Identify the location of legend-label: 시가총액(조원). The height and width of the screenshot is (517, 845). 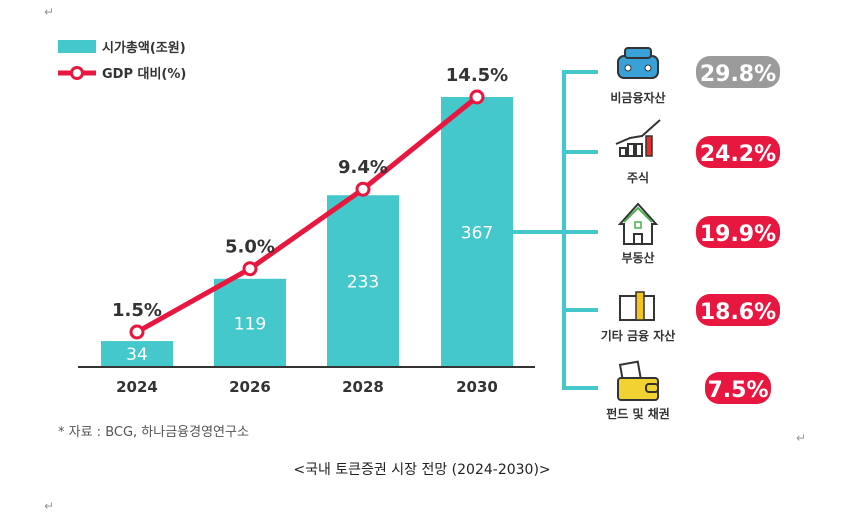
(144, 48).